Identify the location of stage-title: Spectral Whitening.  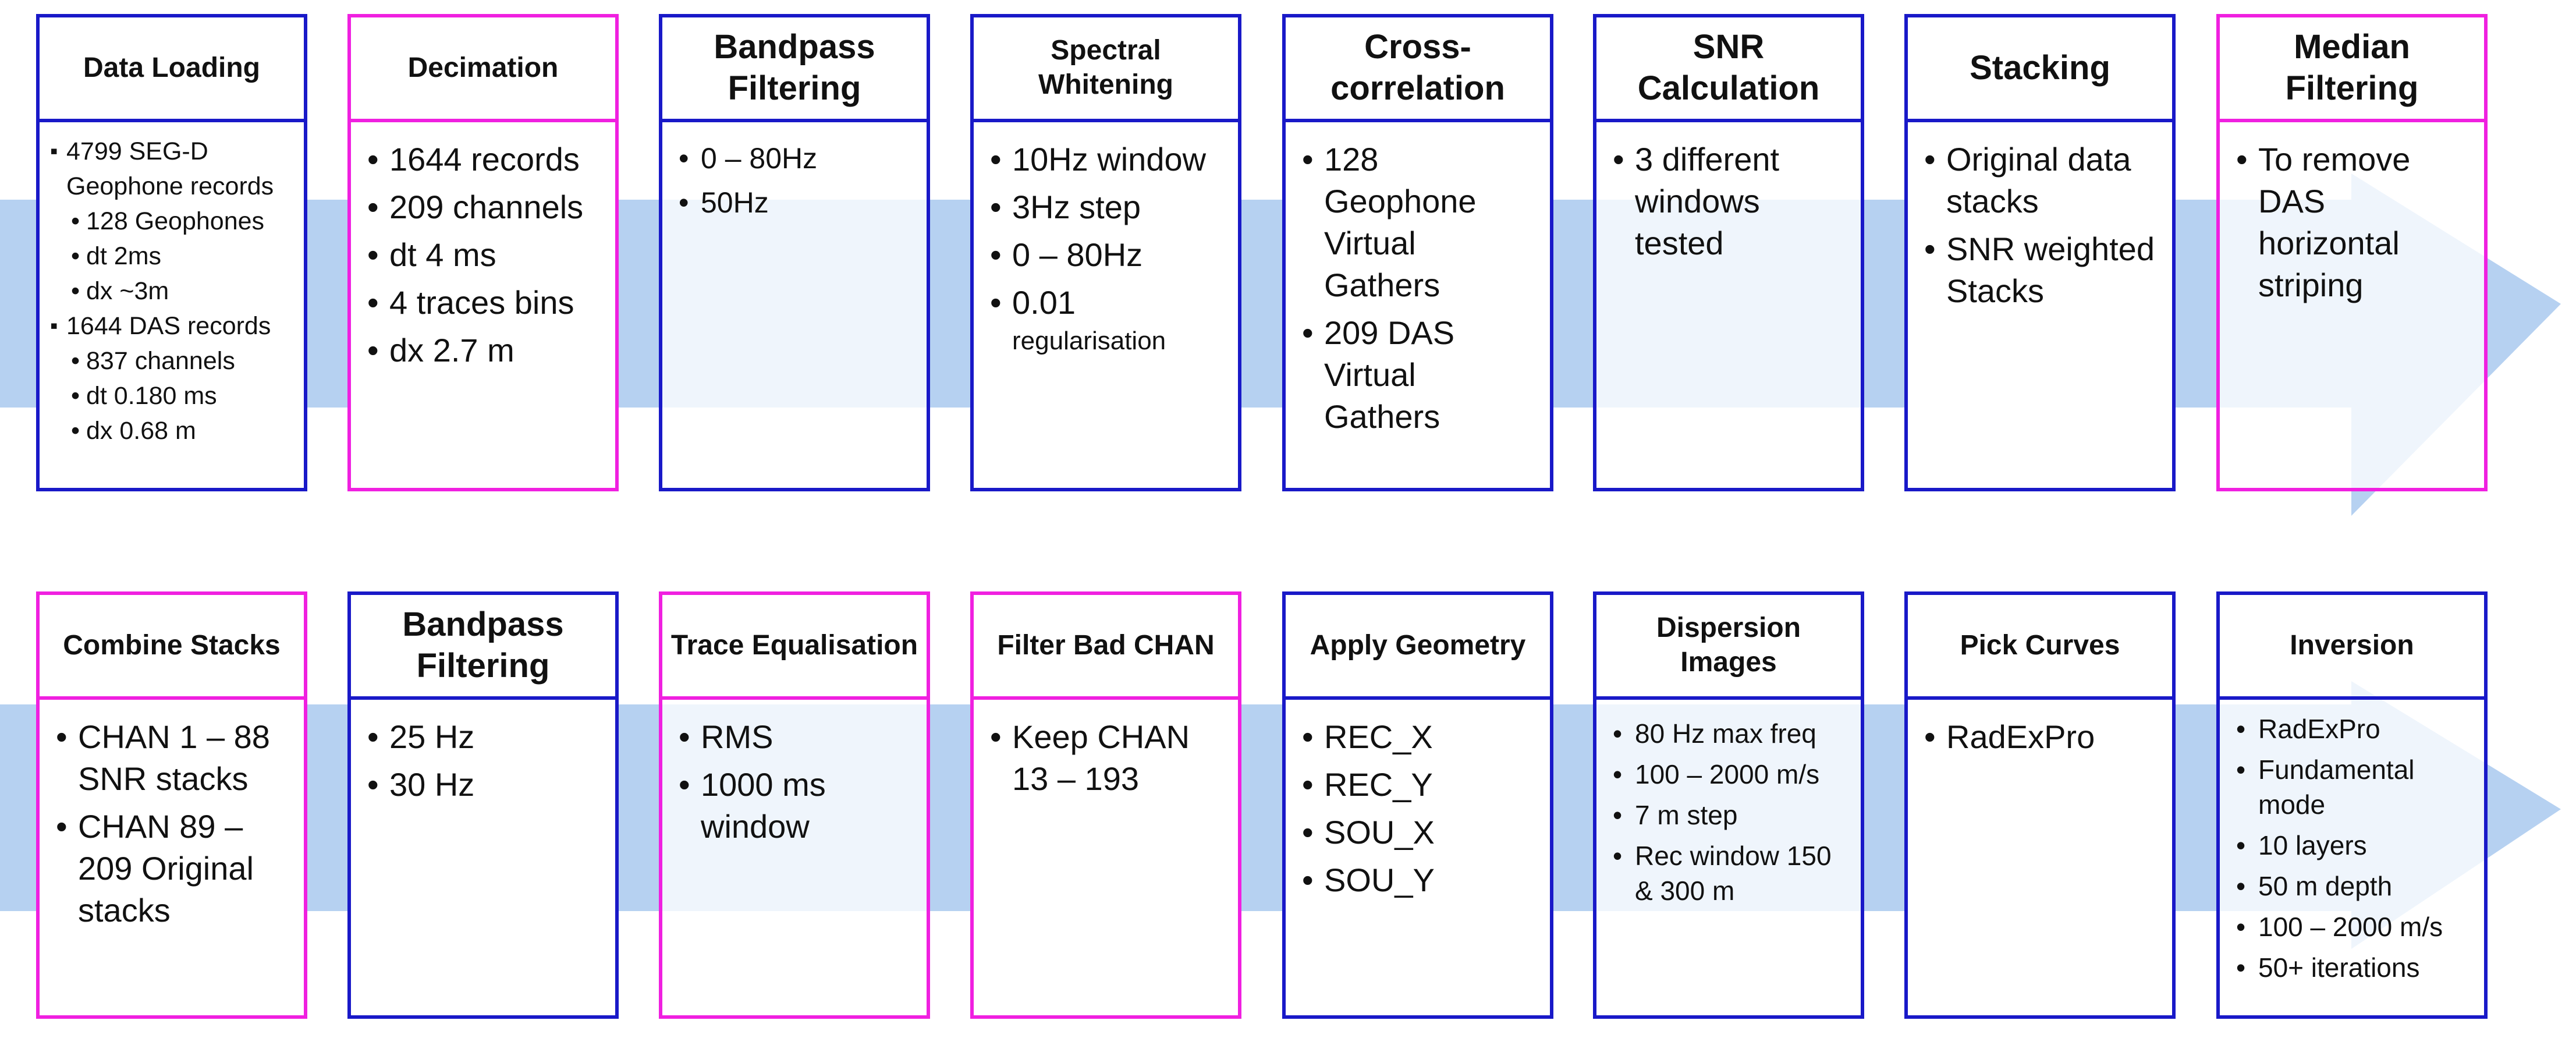
(1106, 69).